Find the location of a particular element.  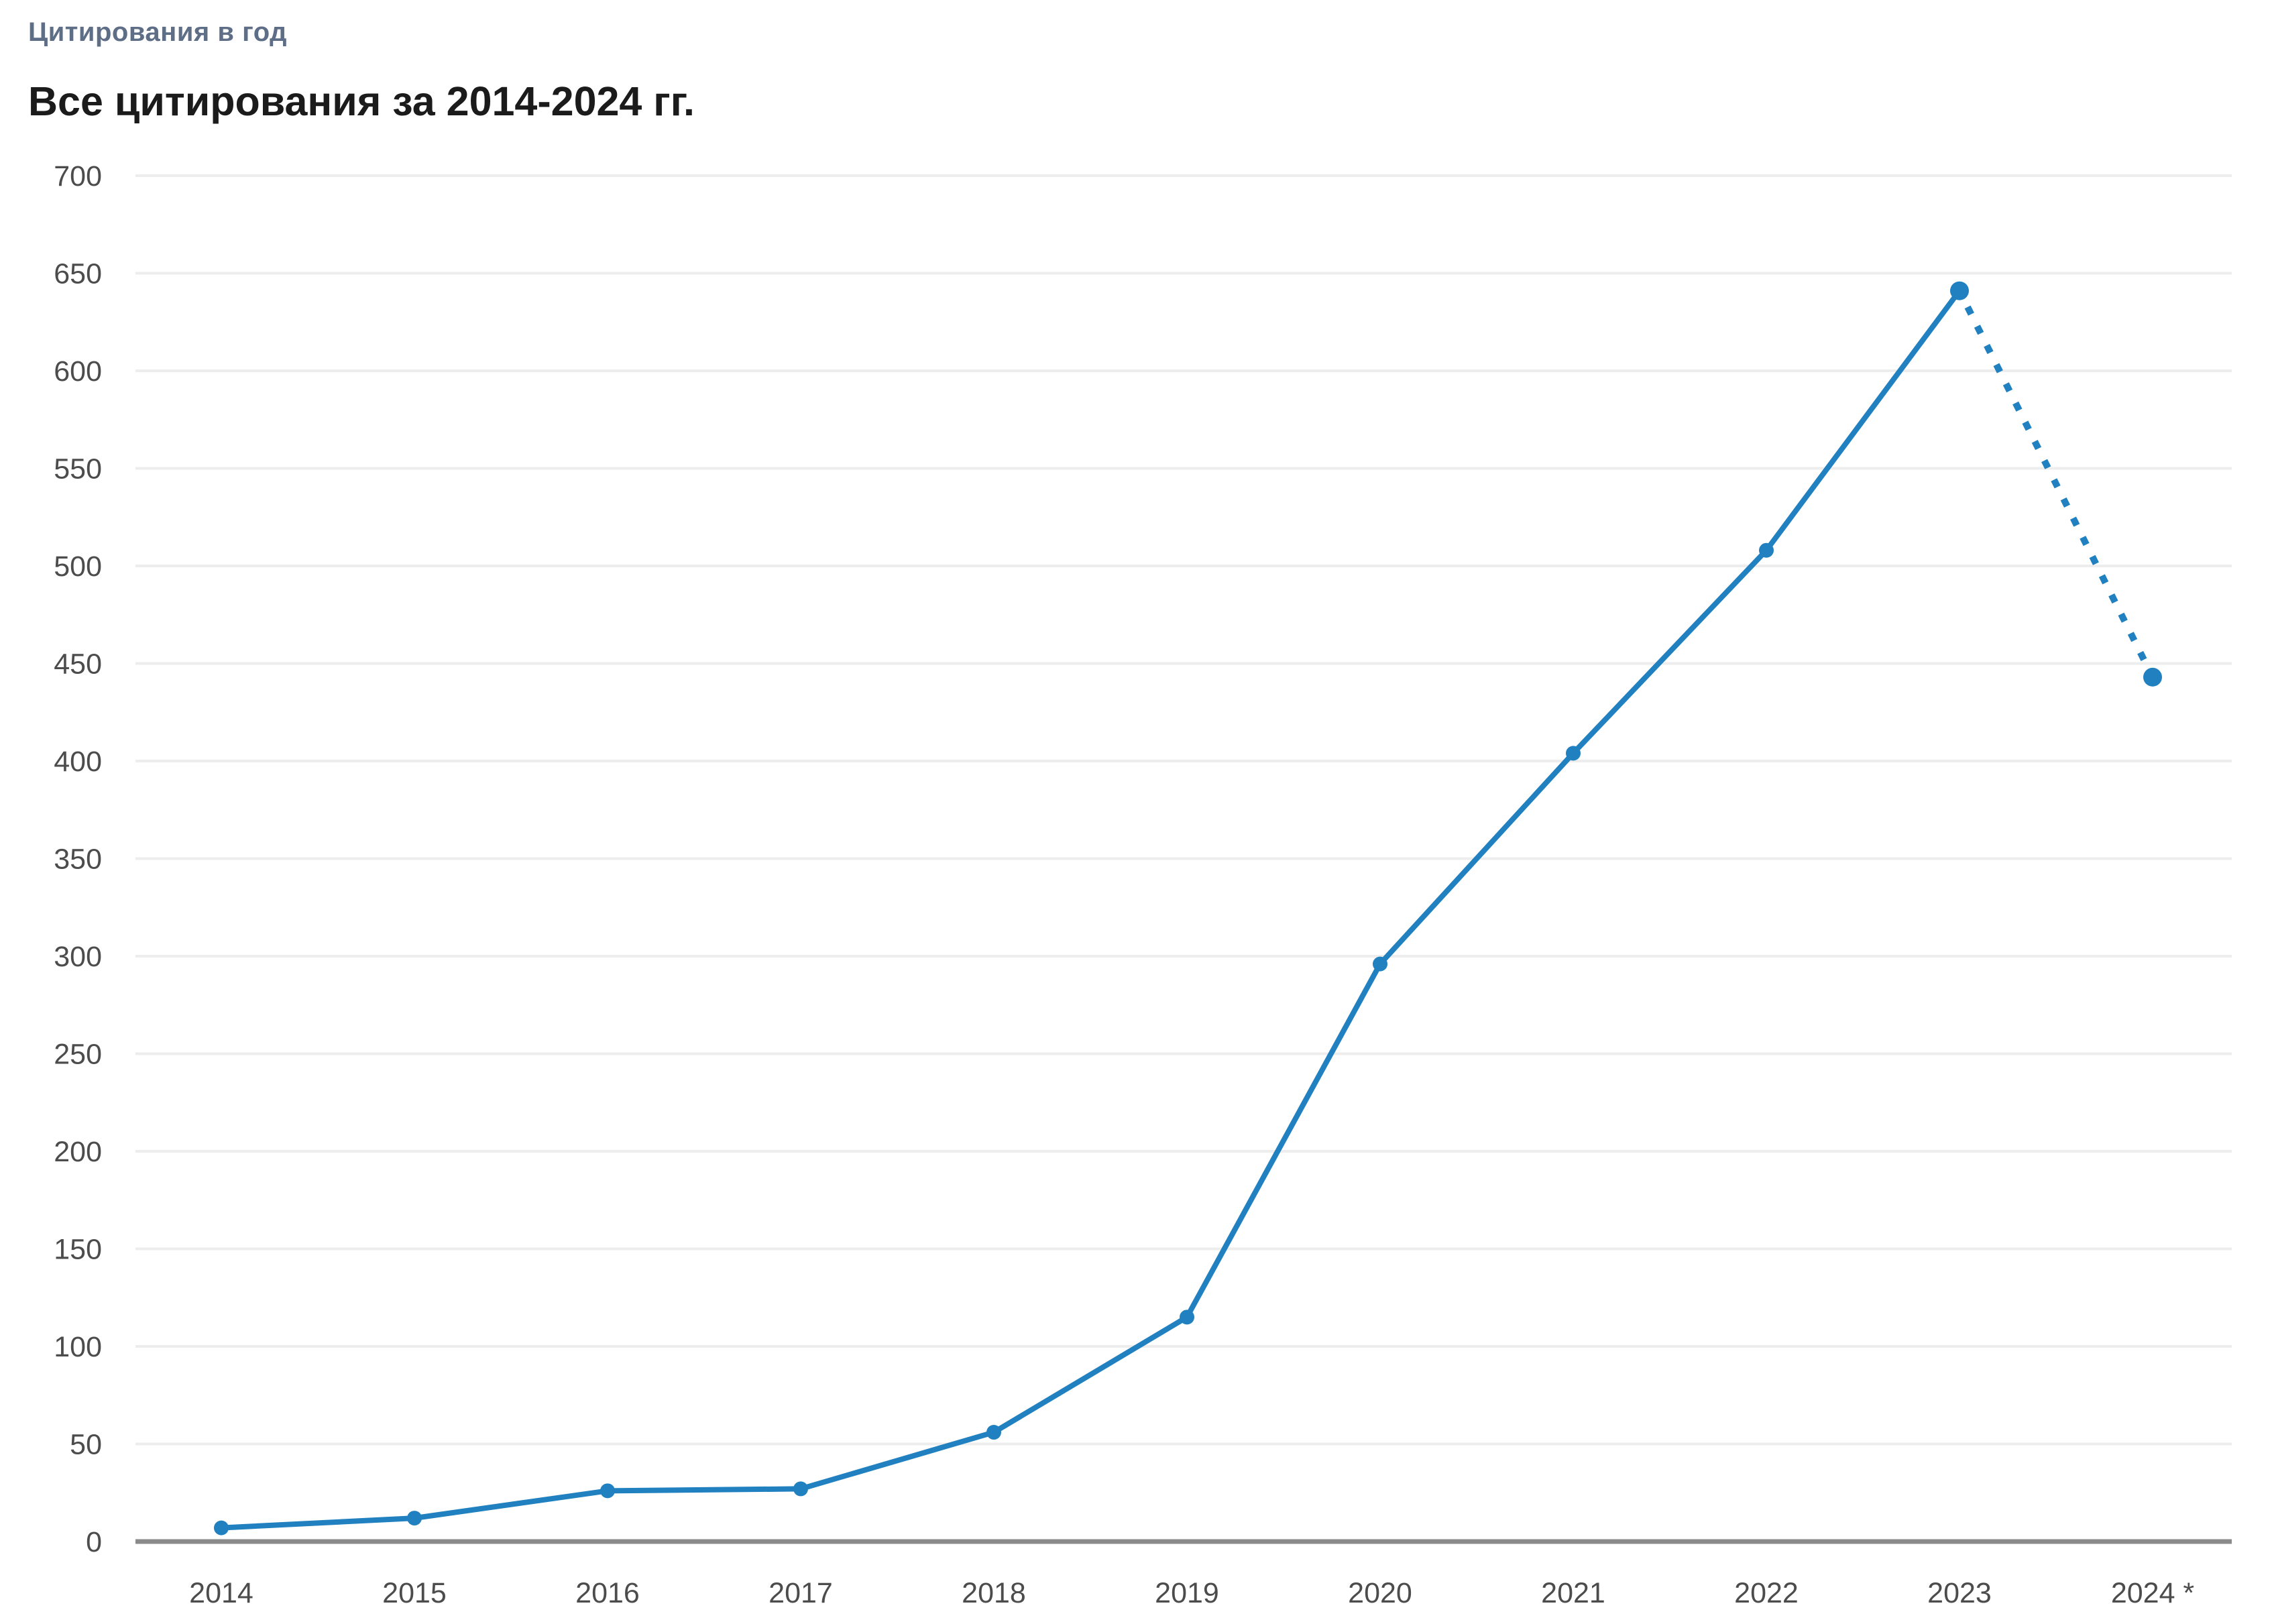

x-tick-label: 2018 is located at coordinates (994, 1593).